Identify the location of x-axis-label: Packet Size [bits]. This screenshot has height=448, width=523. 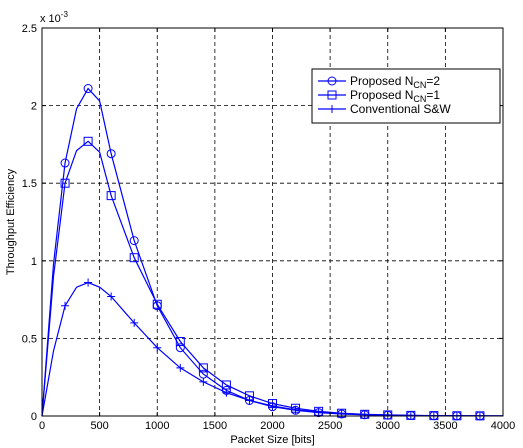
(272, 440).